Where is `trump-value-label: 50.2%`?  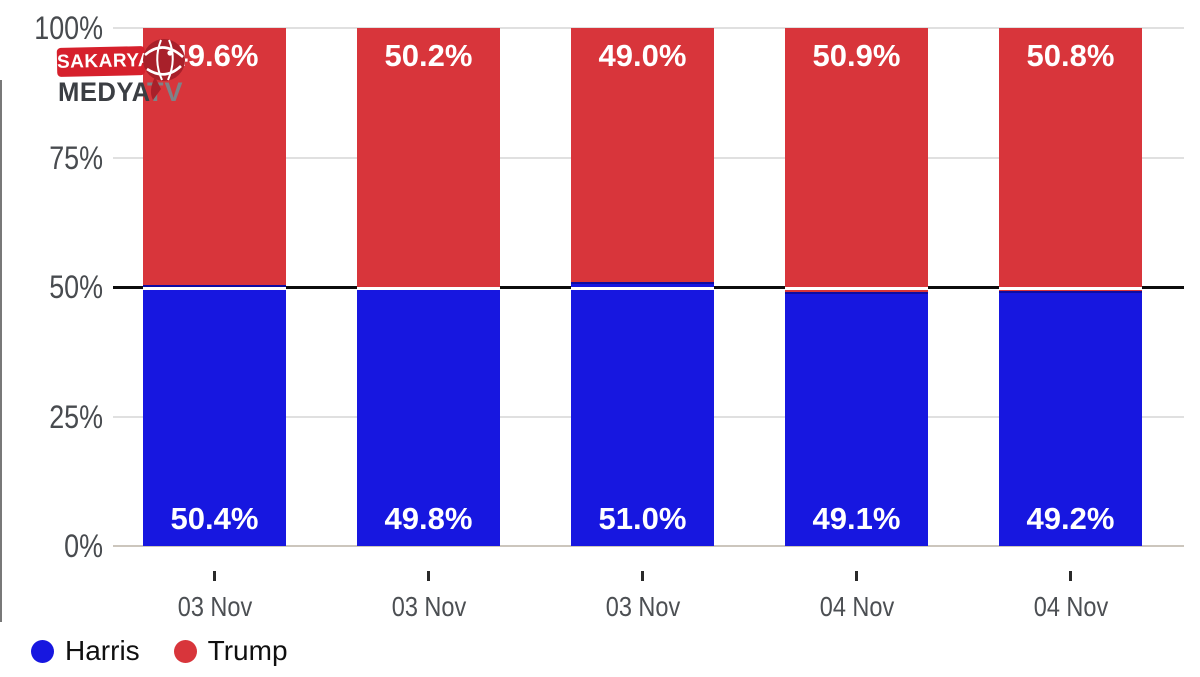 trump-value-label: 50.2% is located at coordinates (428, 55).